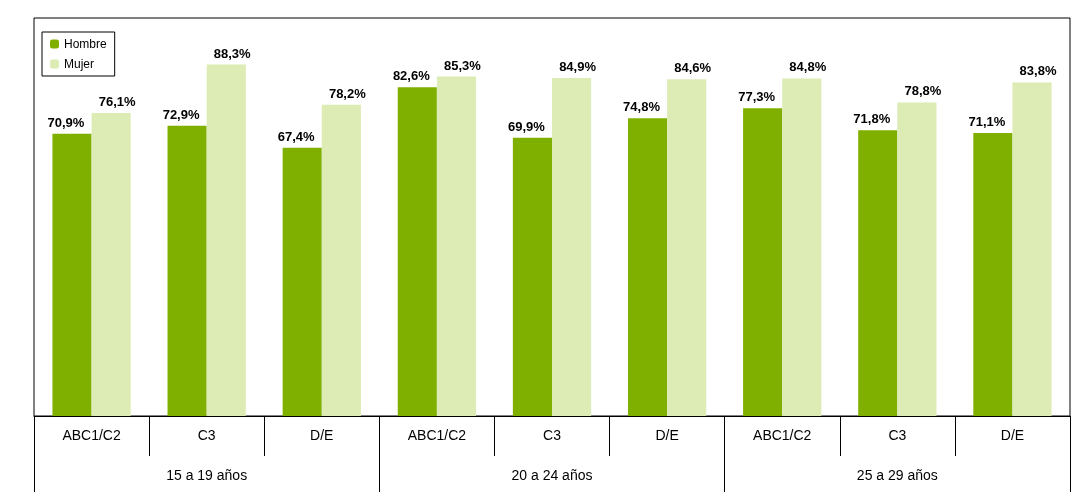 The image size is (1078, 492). I want to click on data-label: 85,3%, so click(463, 65).